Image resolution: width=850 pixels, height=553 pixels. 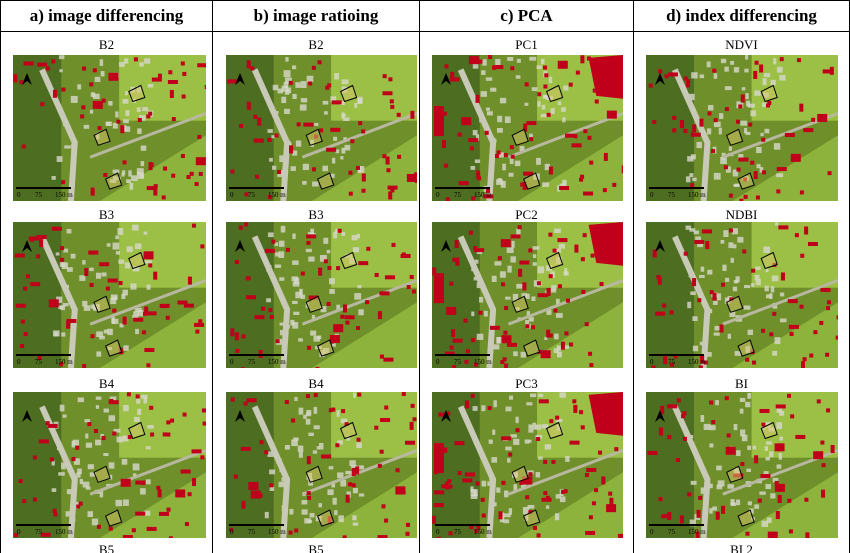 I want to click on scale-label: 0, so click(x=232, y=362).